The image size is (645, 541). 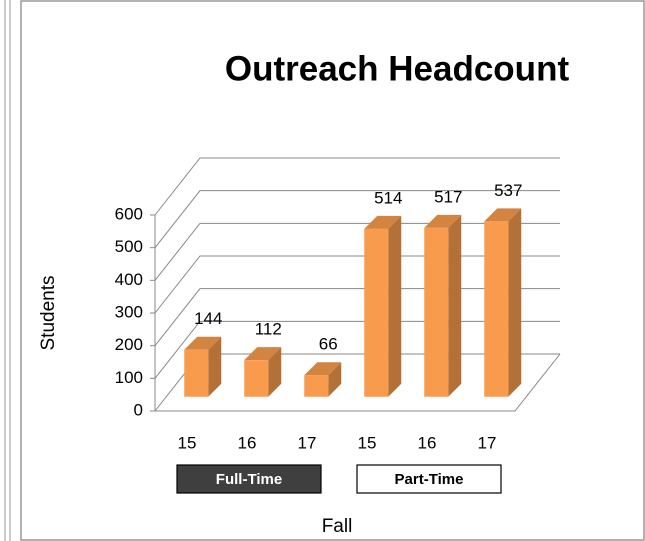 What do you see at coordinates (328, 344) in the screenshot?
I see `data-label: 66` at bounding box center [328, 344].